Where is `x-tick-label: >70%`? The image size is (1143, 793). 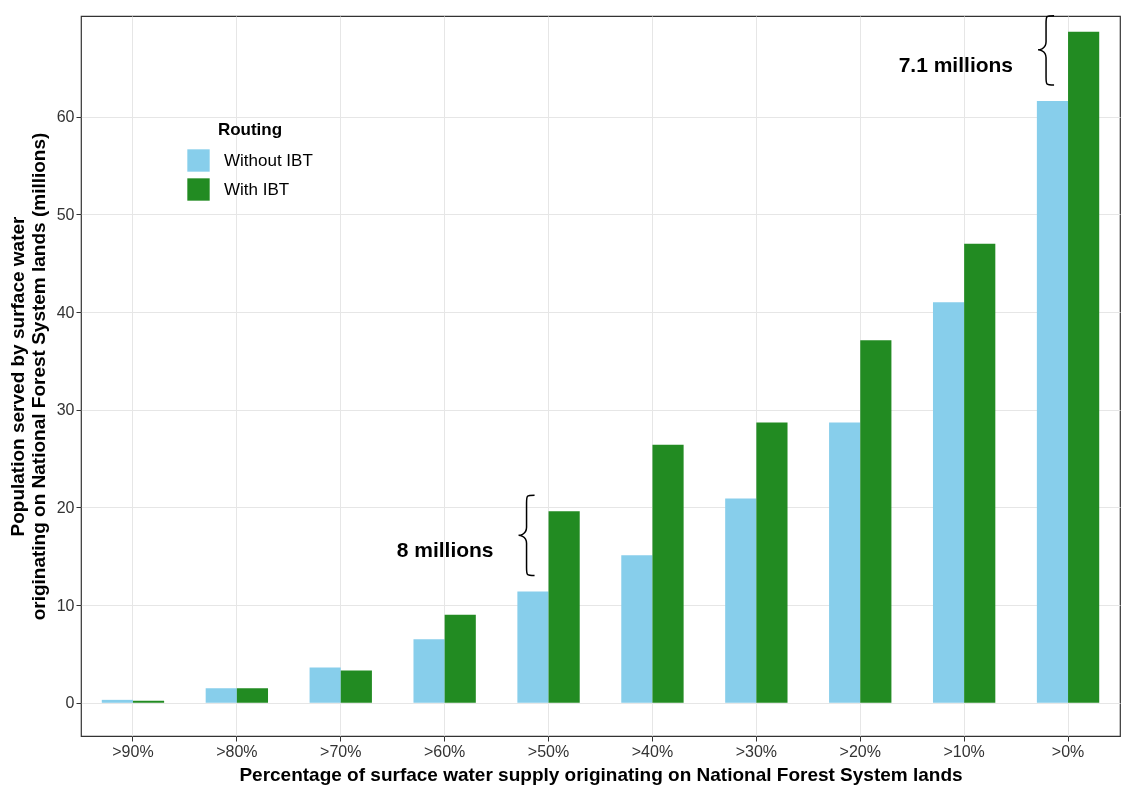 x-tick-label: >70% is located at coordinates (341, 751).